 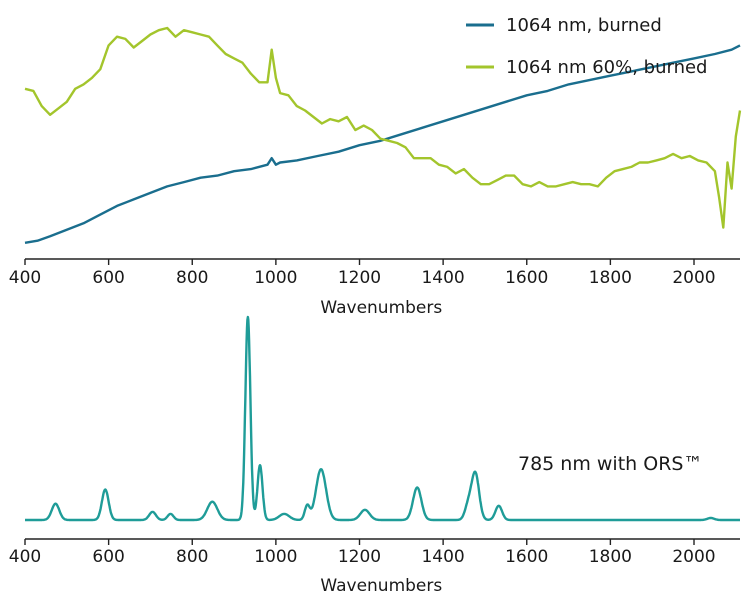 I want to click on top-tick-label-1200: 1200, so click(x=359, y=278).